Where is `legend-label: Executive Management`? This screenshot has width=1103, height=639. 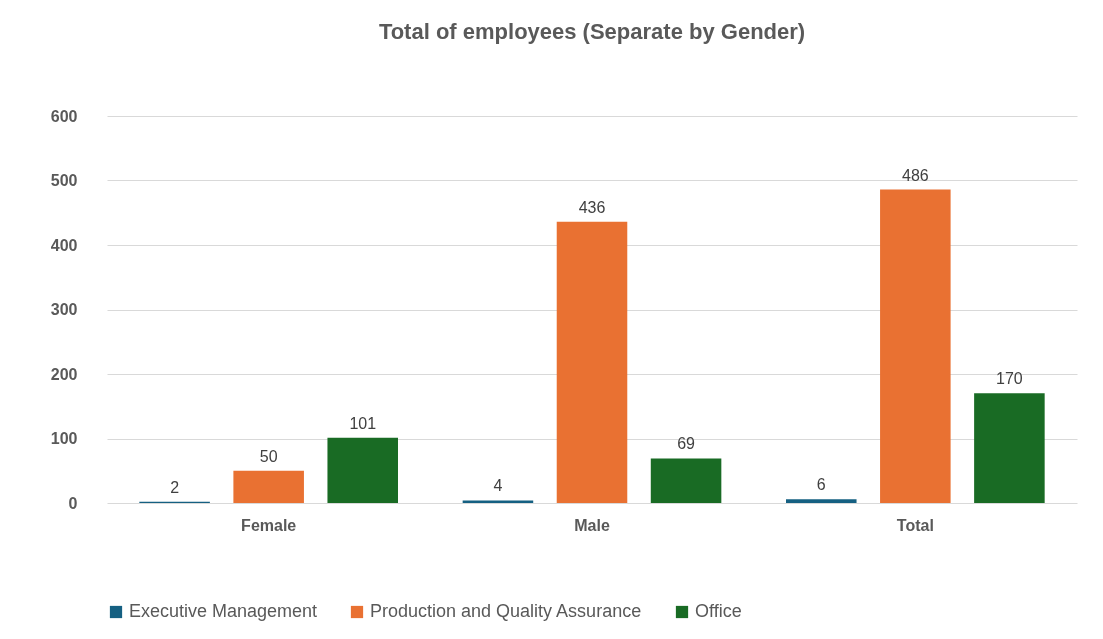
legend-label: Executive Management is located at coordinates (223, 611).